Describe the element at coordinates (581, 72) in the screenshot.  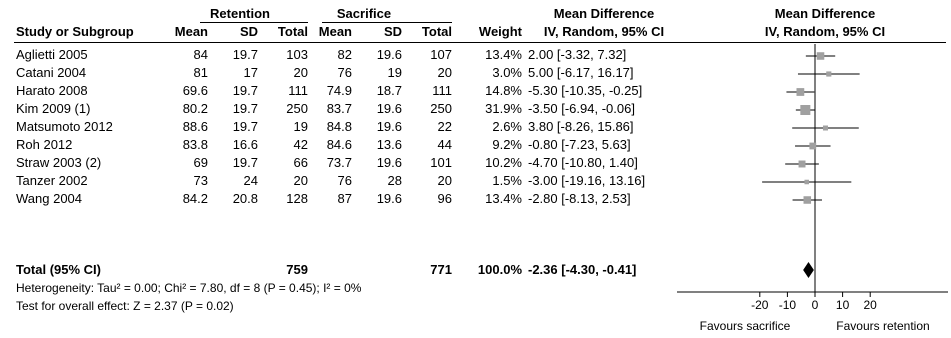
I see `ci-text: 5.00 [-6.17, 16.17]` at that location.